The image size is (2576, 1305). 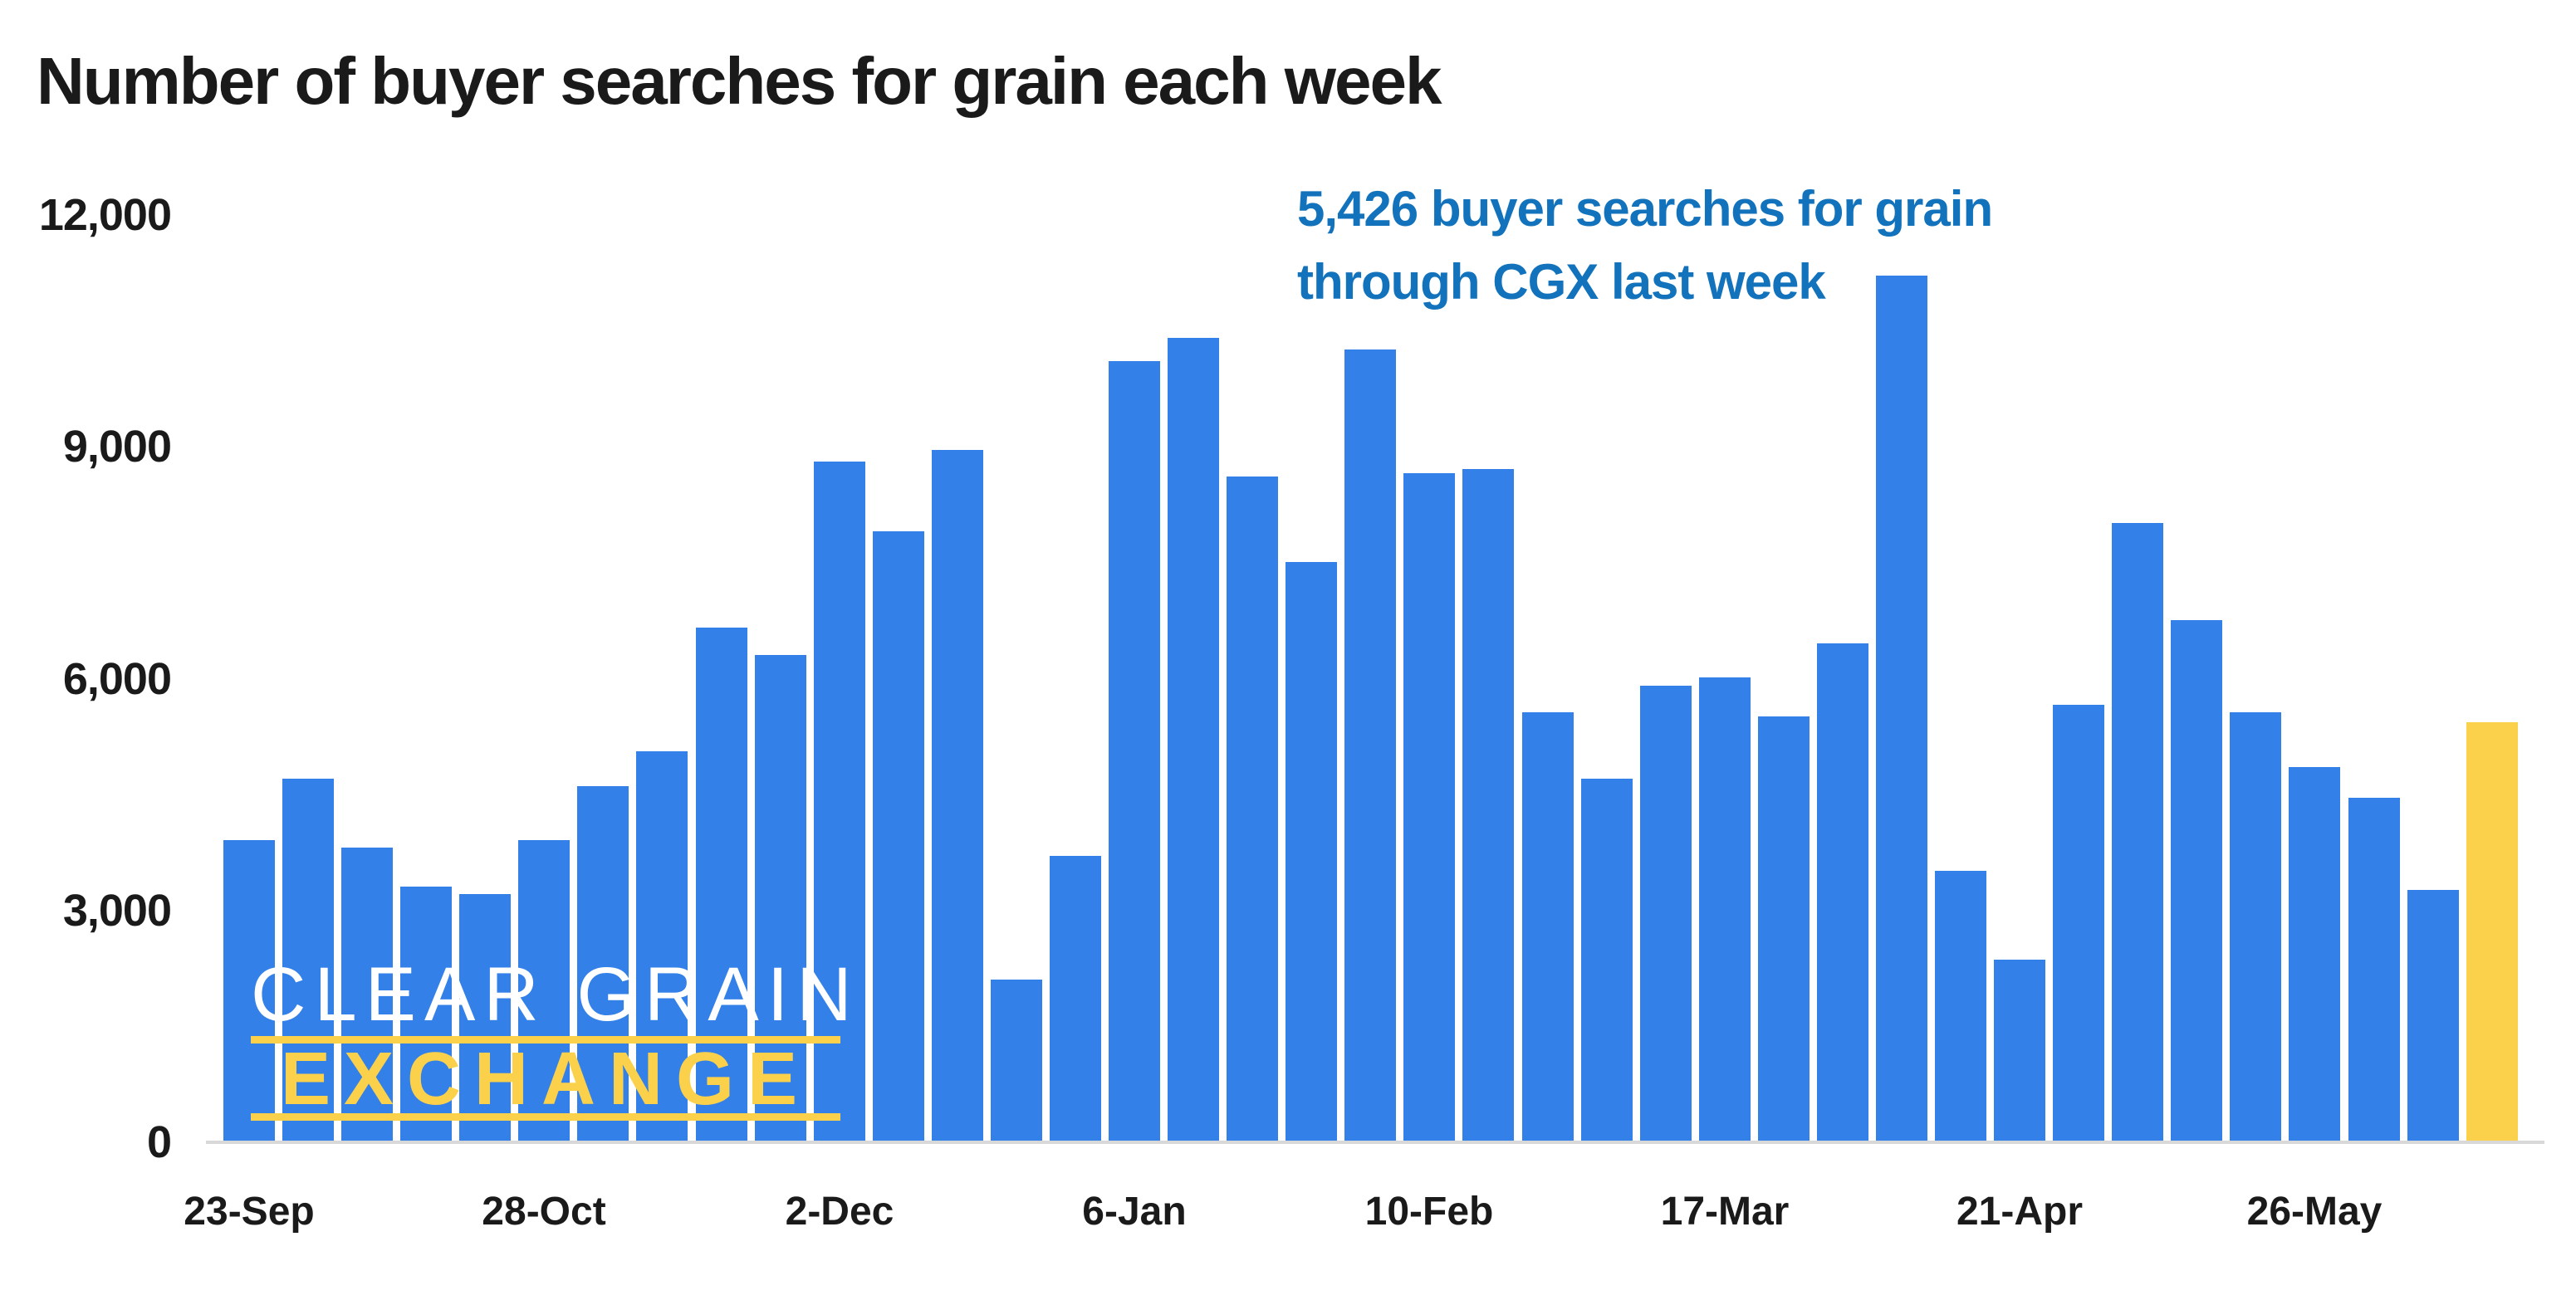 I want to click on x-axis-label-26-May: 26-May, so click(x=2315, y=1212).